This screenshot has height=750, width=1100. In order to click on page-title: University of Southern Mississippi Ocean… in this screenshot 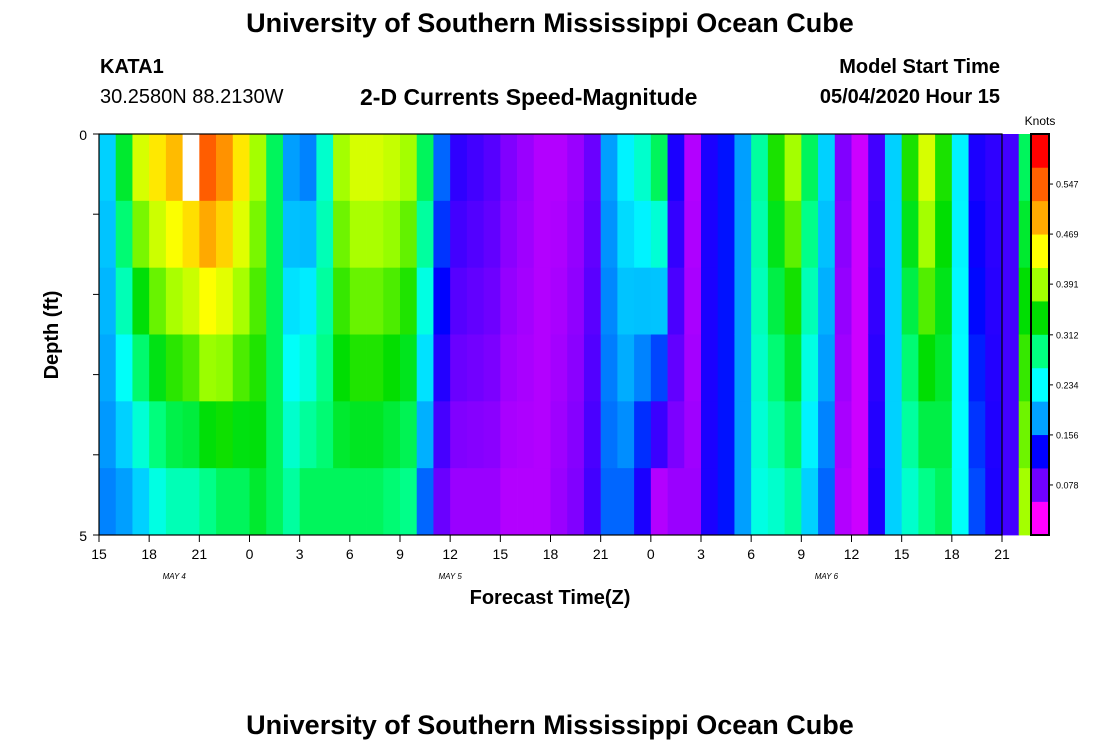, I will do `click(550, 23)`.